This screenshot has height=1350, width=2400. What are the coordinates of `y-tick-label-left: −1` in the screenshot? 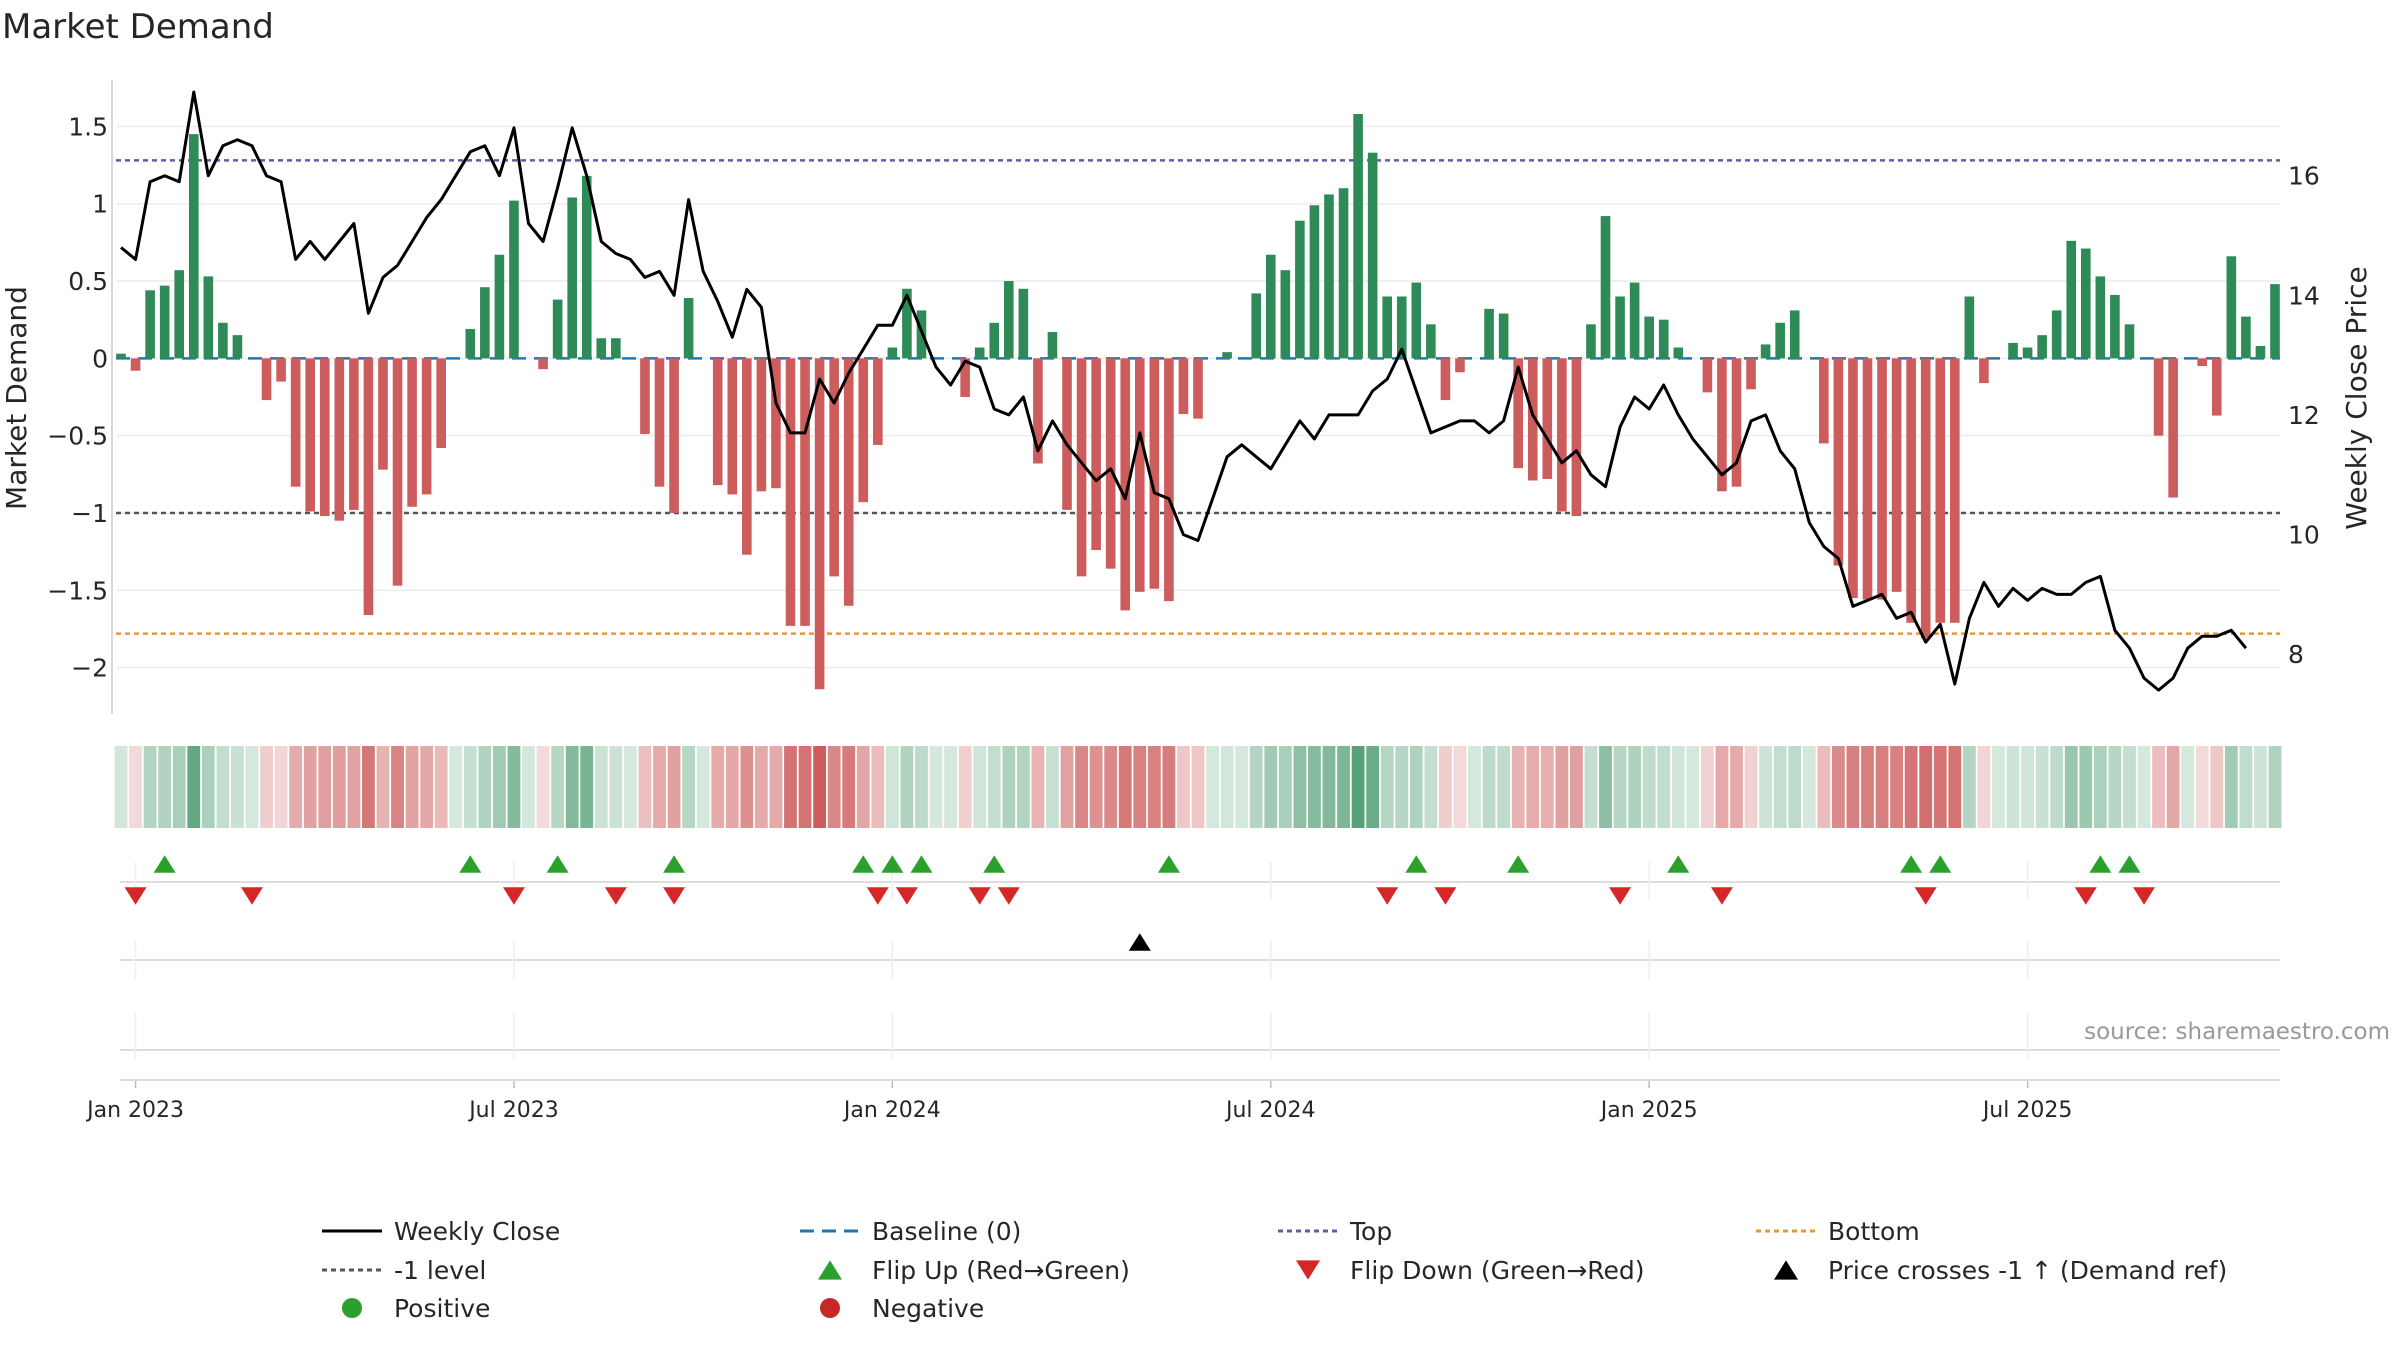 It's located at (89, 513).